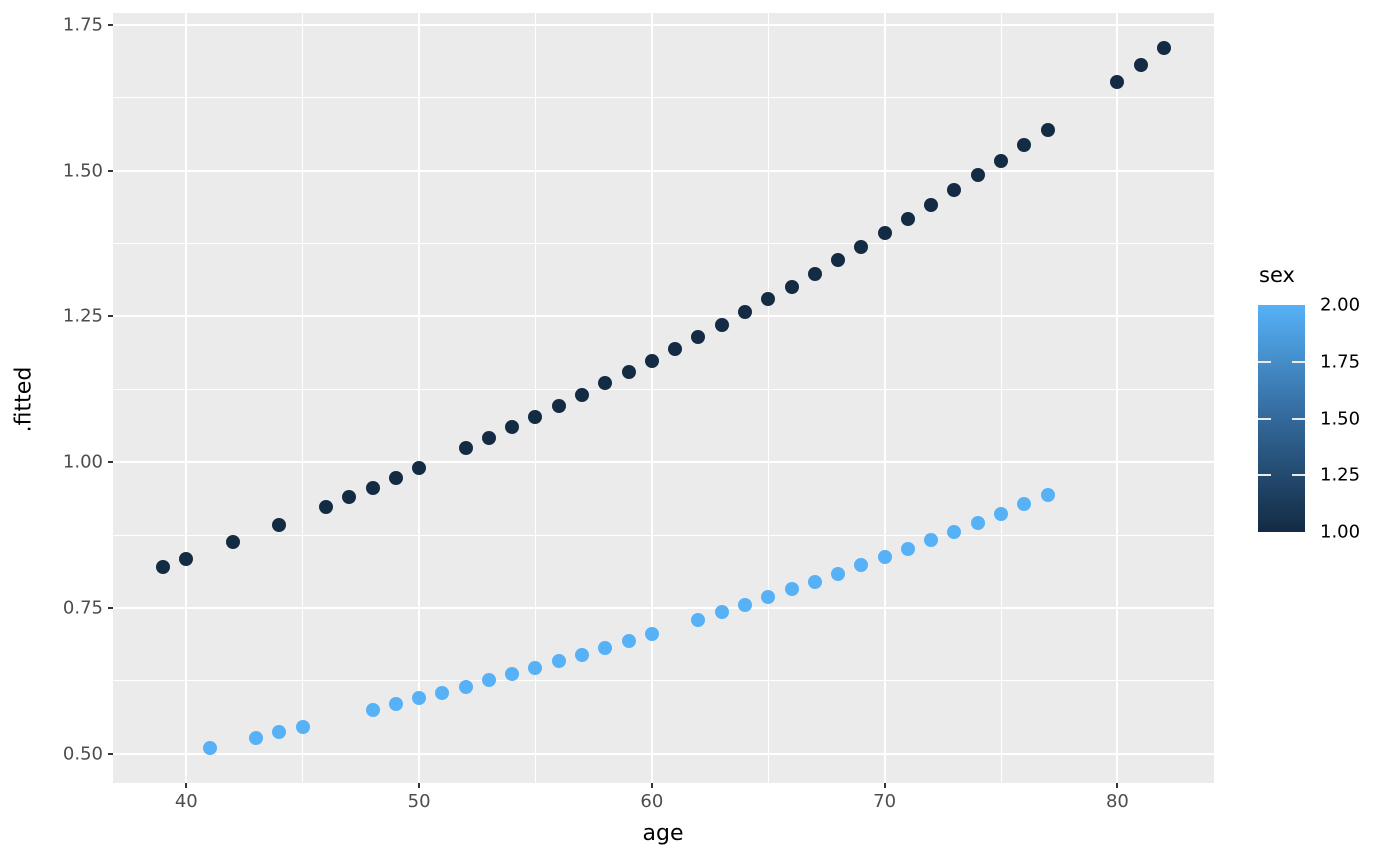 Image resolution: width=1400 pixels, height=866 pixels. I want to click on x-tick-label: 80, so click(1117, 801).